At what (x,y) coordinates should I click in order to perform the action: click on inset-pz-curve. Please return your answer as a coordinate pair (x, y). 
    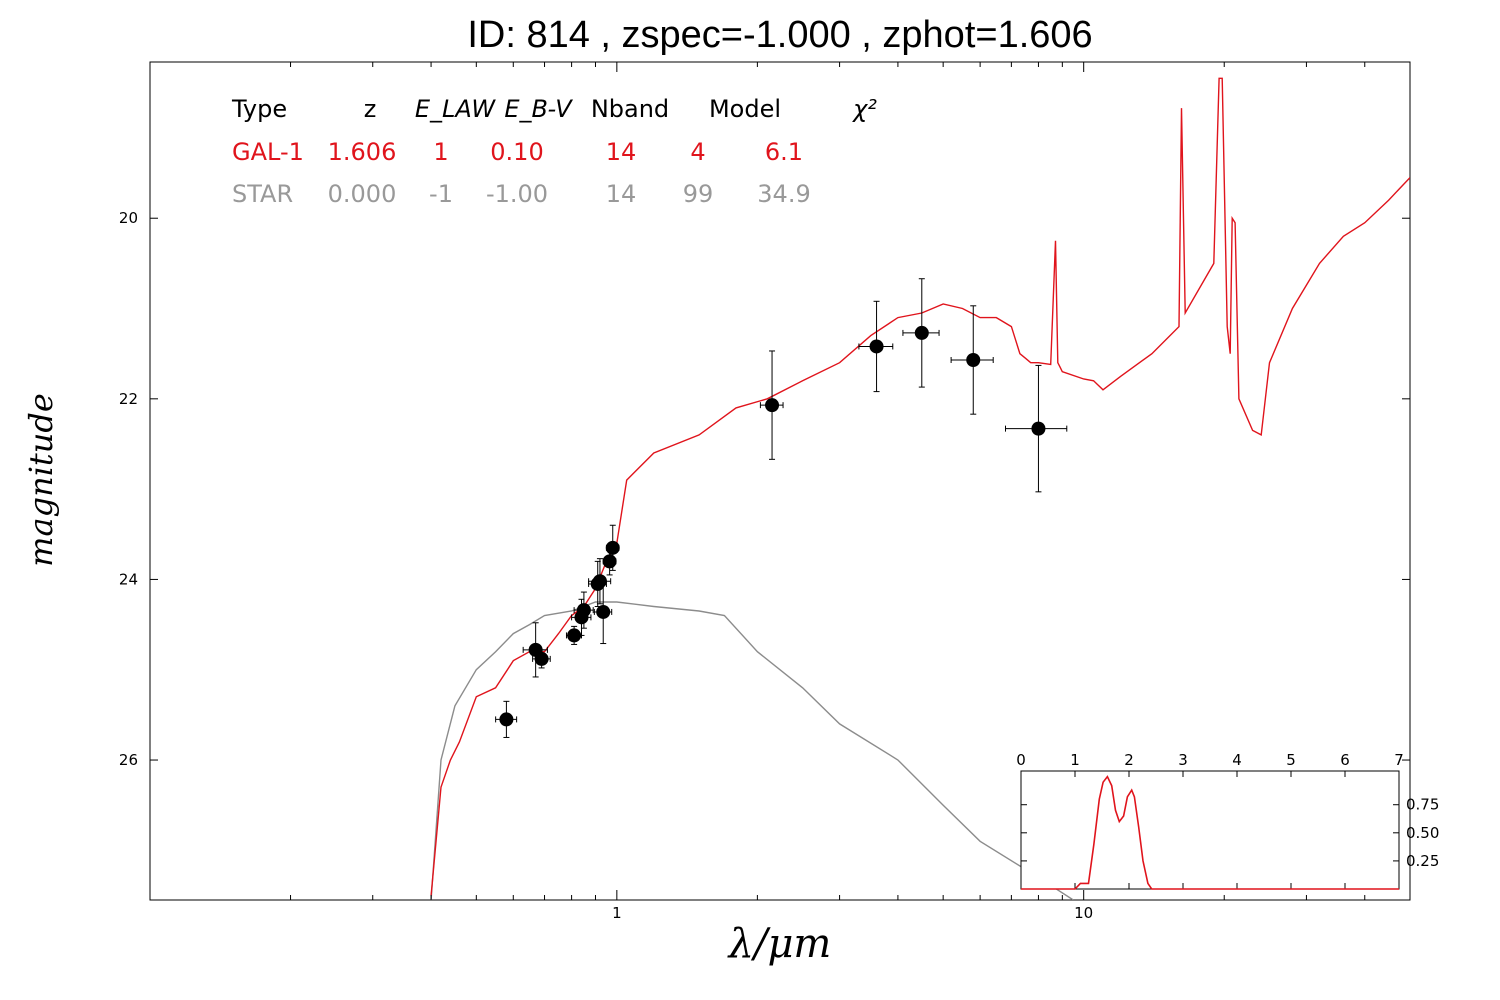
    Looking at the image, I should click on (1210, 832).